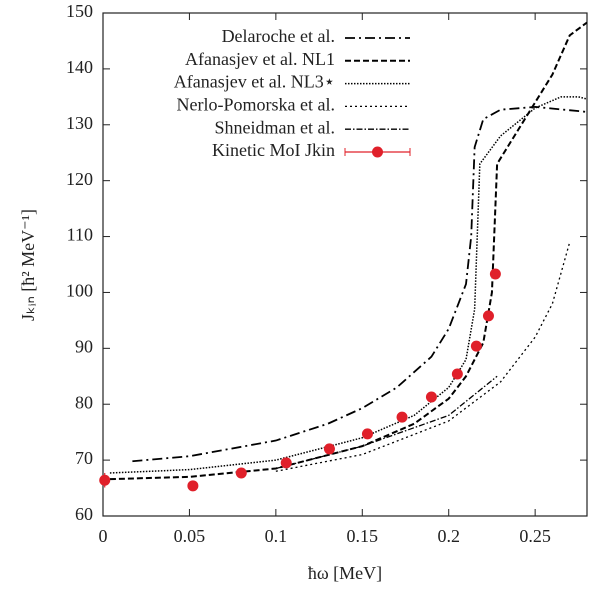 The width and height of the screenshot is (601, 590). What do you see at coordinates (103, 536) in the screenshot?
I see `x-tick-label: 0` at bounding box center [103, 536].